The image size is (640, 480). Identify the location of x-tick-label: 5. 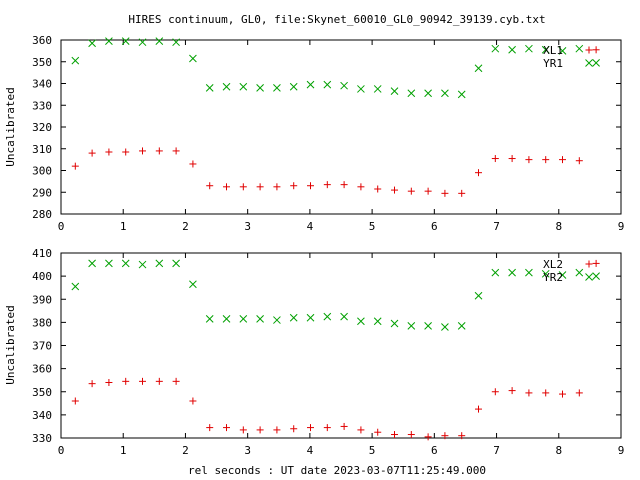
(372, 226).